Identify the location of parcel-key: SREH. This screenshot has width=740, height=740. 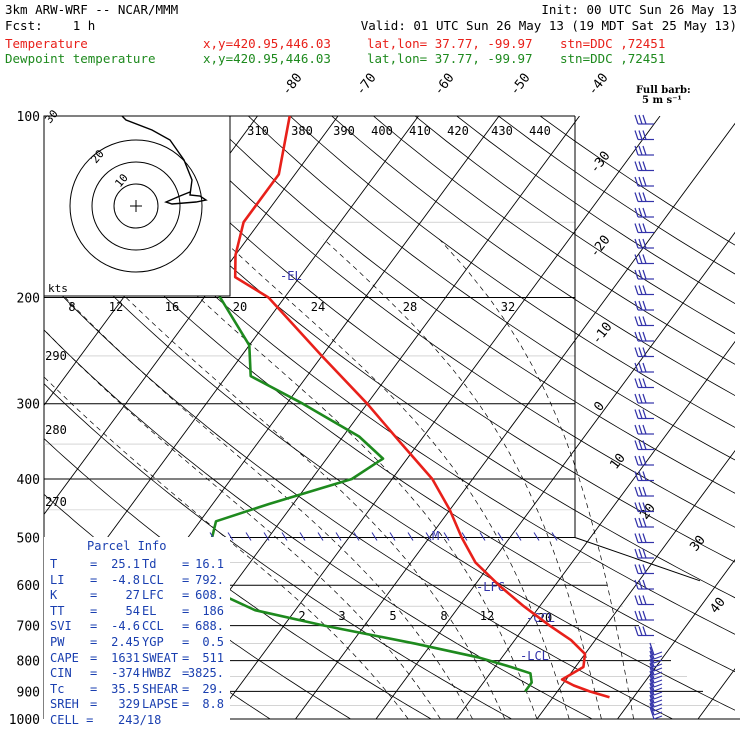
(64, 704).